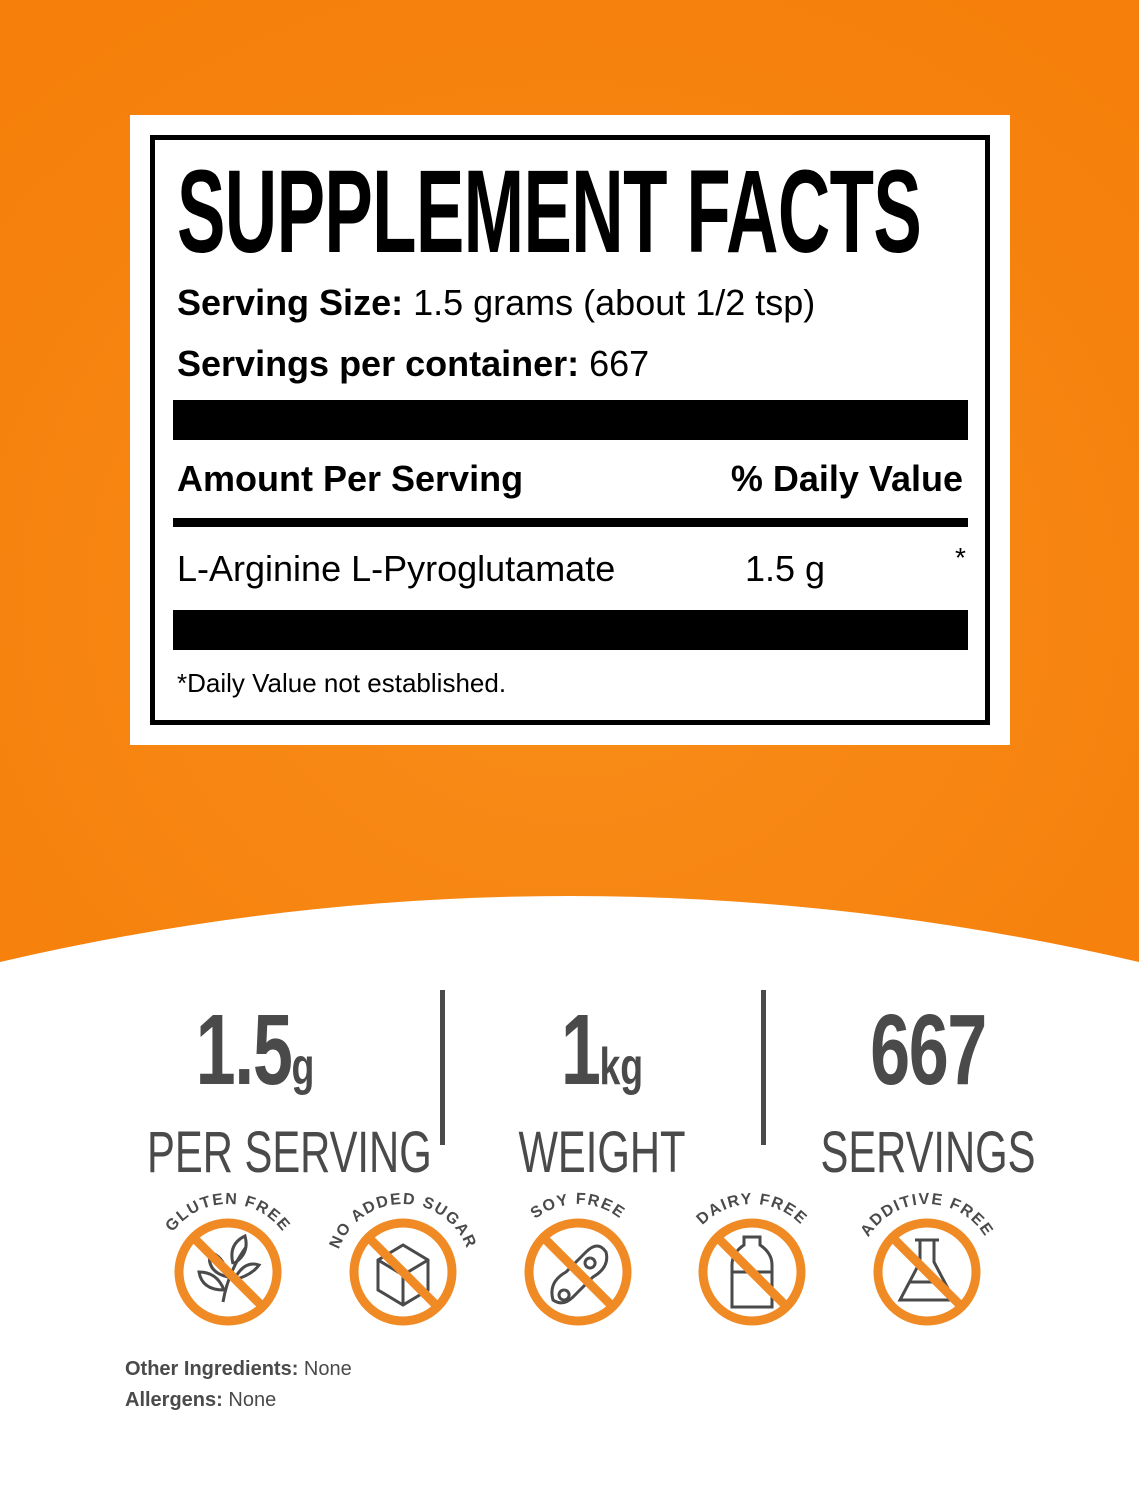 The width and height of the screenshot is (1139, 1500). I want to click on ingredient-dv: *, so click(960, 557).